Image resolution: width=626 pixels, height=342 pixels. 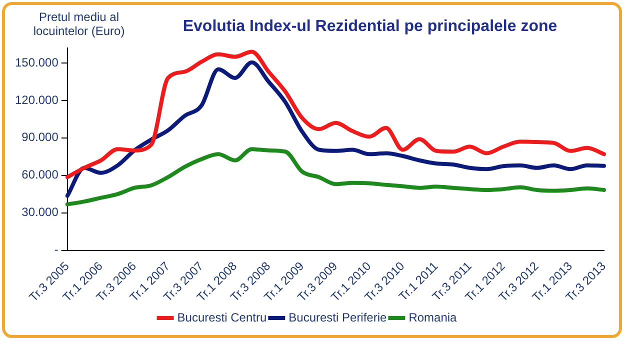 I want to click on legend-label: Romania, so click(x=433, y=317).